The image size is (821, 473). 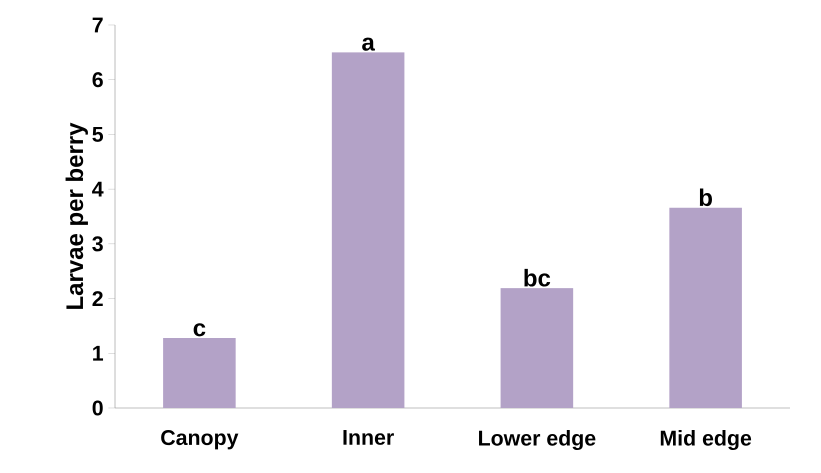 What do you see at coordinates (537, 440) in the screenshot?
I see `x-tick-label: Lower edge` at bounding box center [537, 440].